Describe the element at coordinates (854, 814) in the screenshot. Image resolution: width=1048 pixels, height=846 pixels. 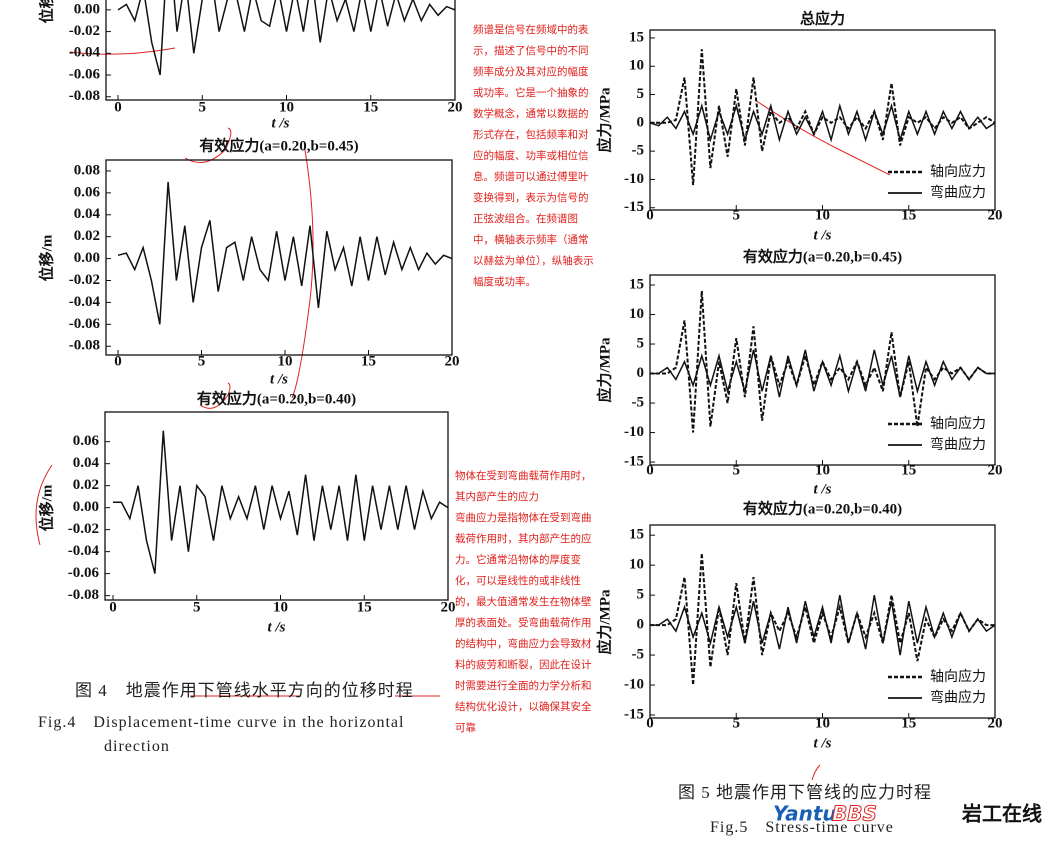
I see `watermark: BBS` at that location.